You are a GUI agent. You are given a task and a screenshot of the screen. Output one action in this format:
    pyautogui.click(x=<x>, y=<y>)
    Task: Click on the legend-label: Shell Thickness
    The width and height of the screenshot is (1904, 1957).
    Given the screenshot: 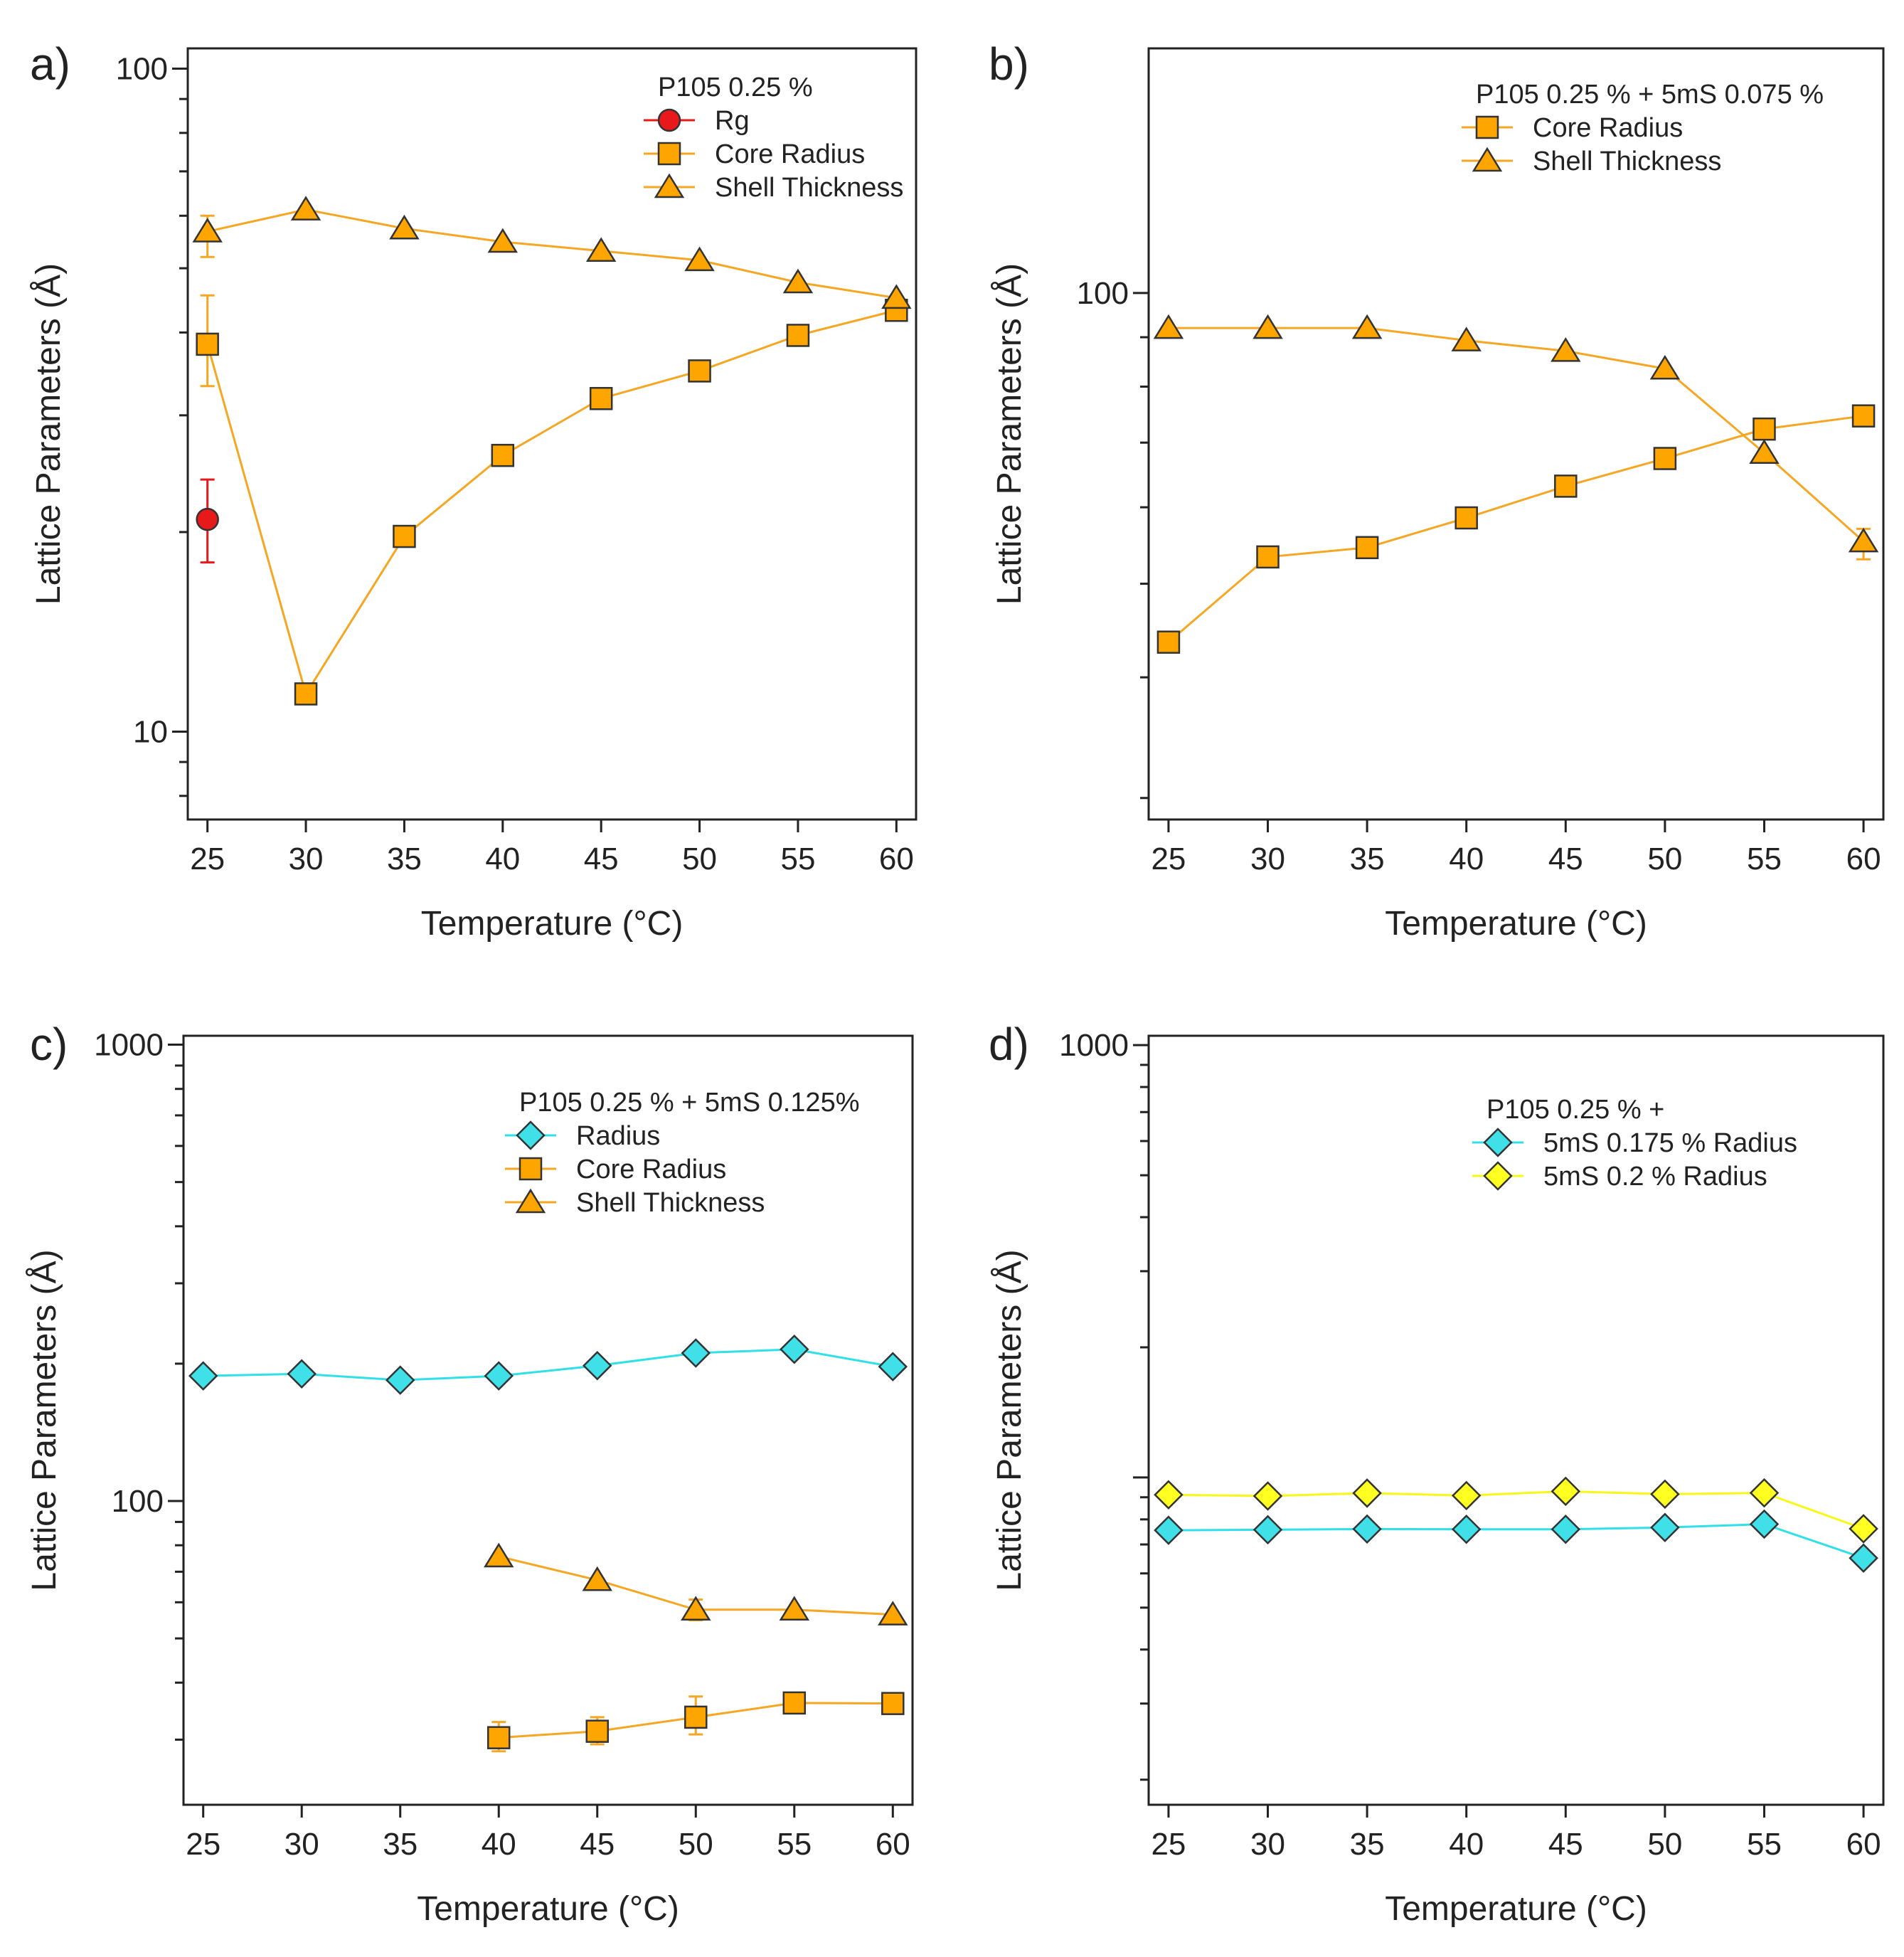 What is the action you would take?
    pyautogui.click(x=1627, y=161)
    